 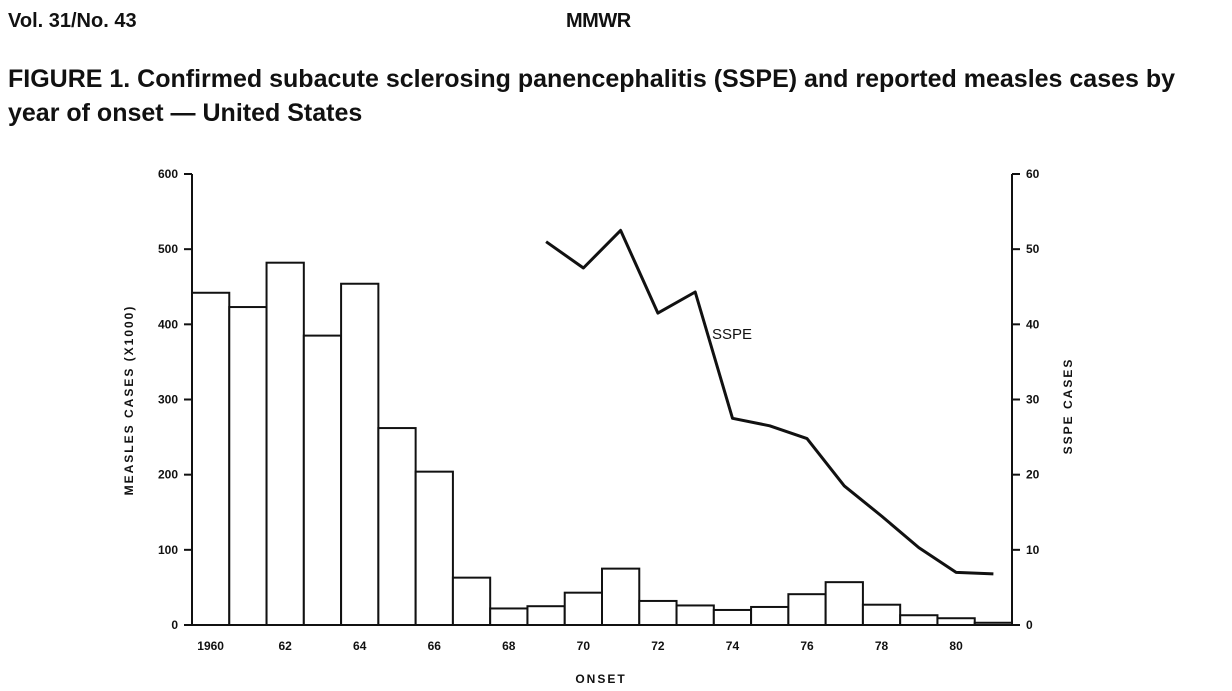 I want to click on x-axis-label: ONSET, so click(x=600, y=679).